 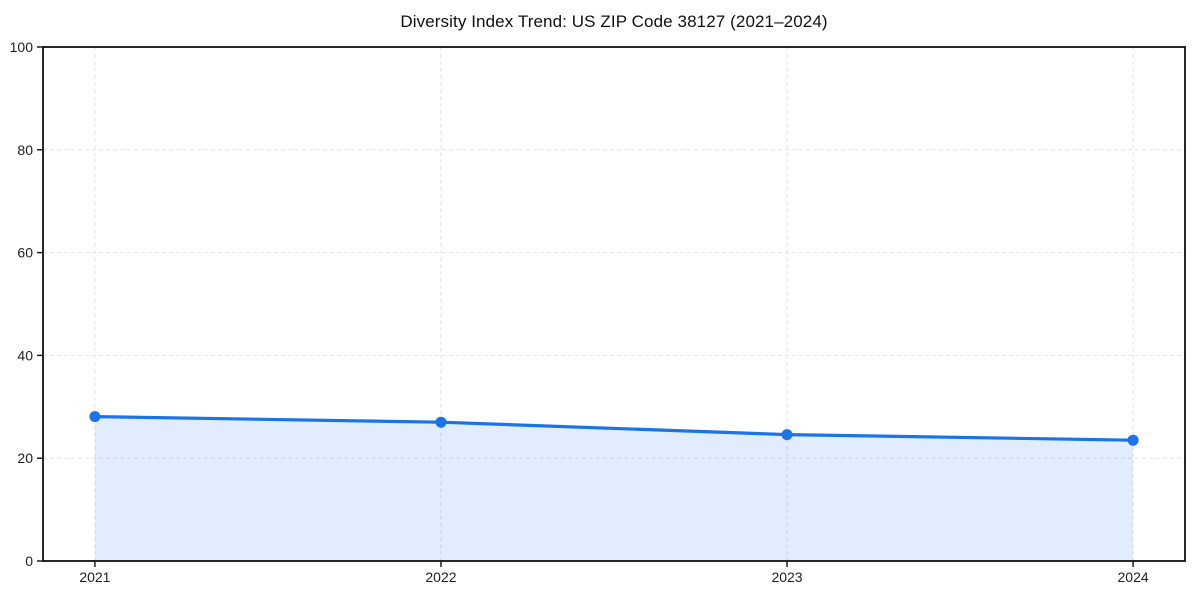 I want to click on x-tick-label-2024: 2024, so click(x=1133, y=577).